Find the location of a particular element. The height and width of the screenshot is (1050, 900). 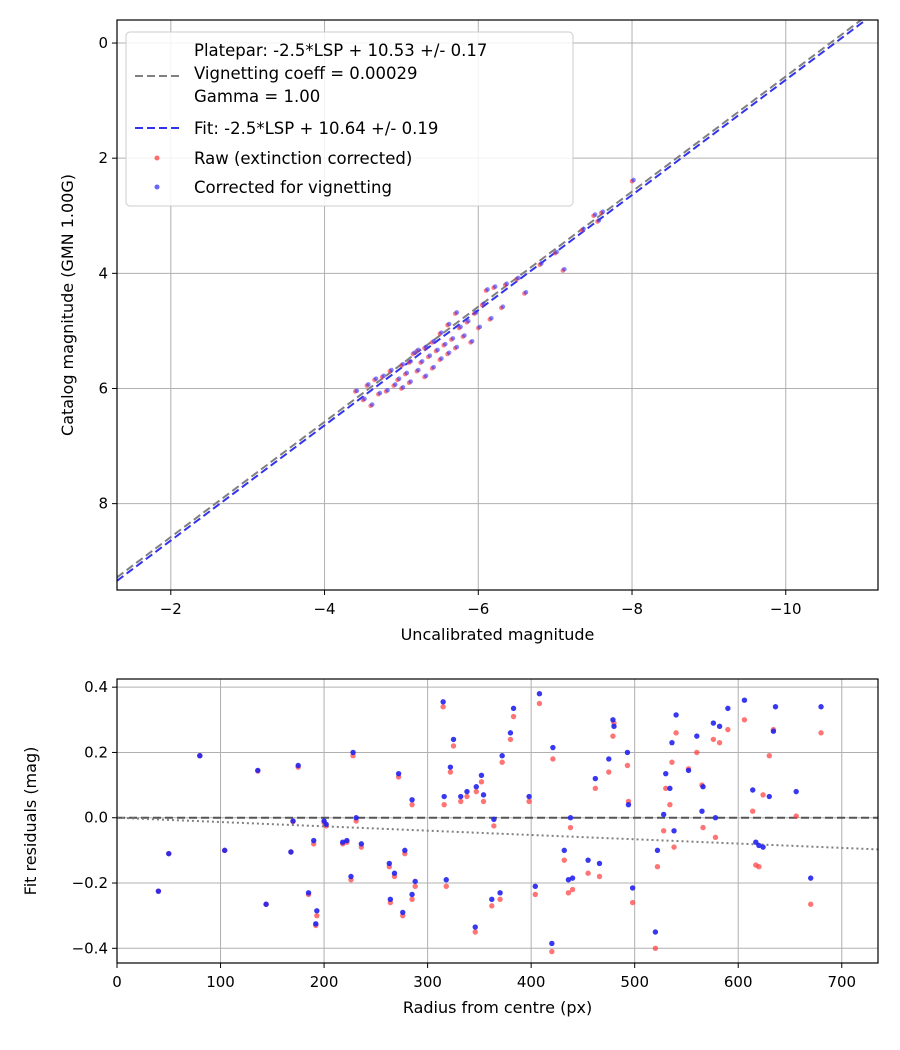

legend-corrected-label: Corrected for vignetting is located at coordinates (293, 187).